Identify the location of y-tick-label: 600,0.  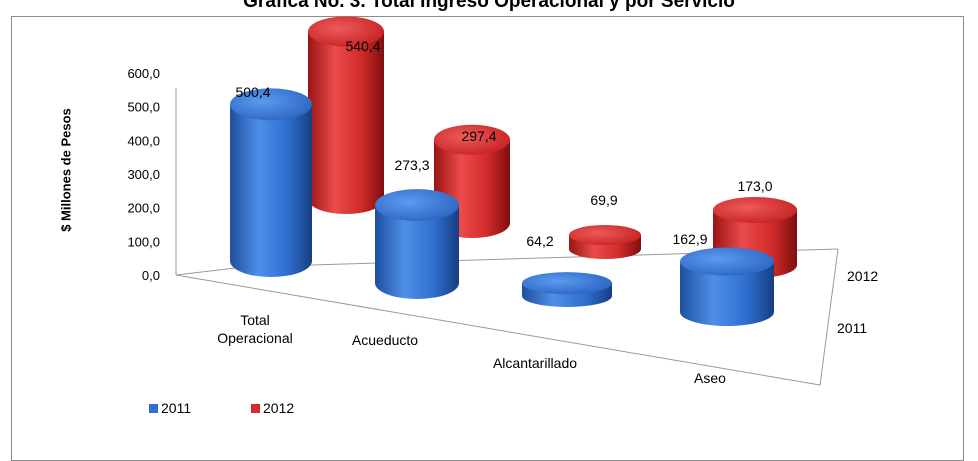
(143, 73).